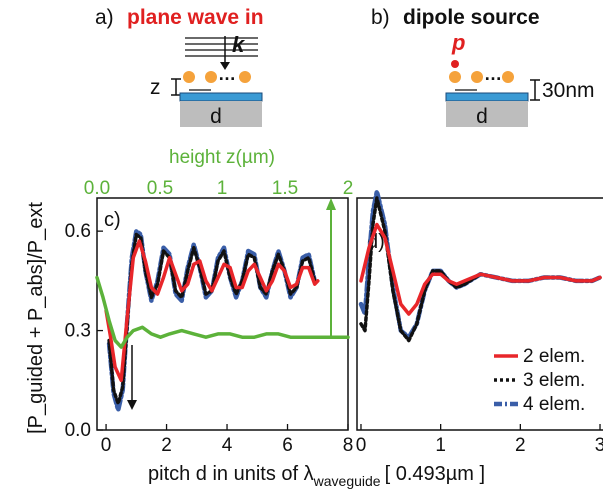 The width and height of the screenshot is (603, 501). I want to click on legend-label: 2 elem., so click(554, 356).